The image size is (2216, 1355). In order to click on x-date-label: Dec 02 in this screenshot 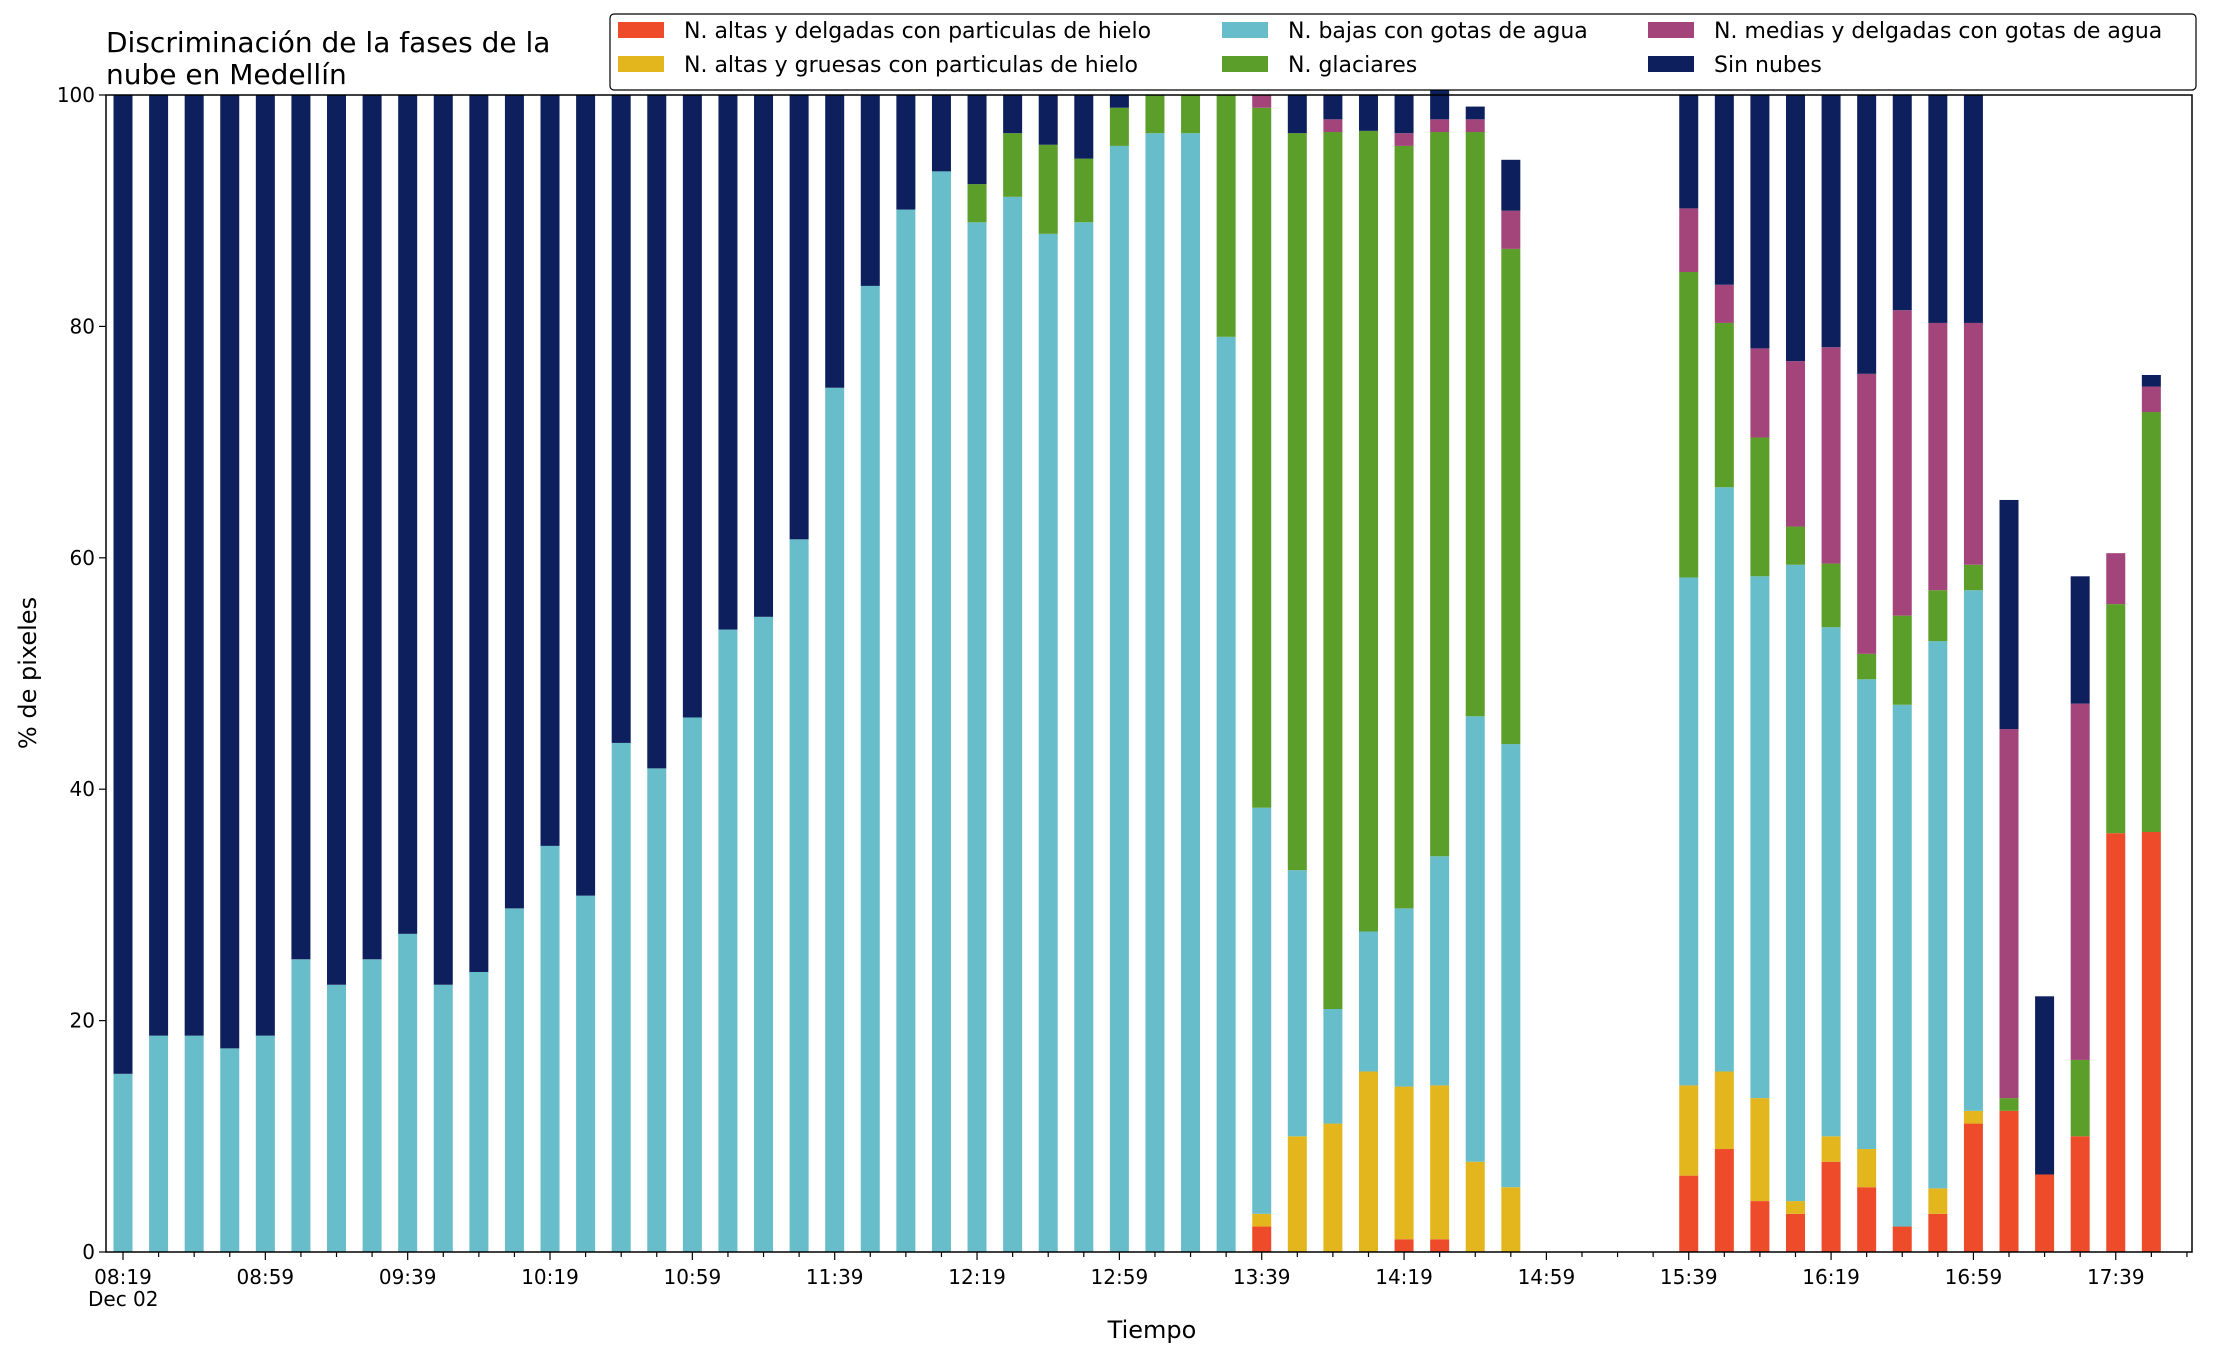, I will do `click(123, 1299)`.